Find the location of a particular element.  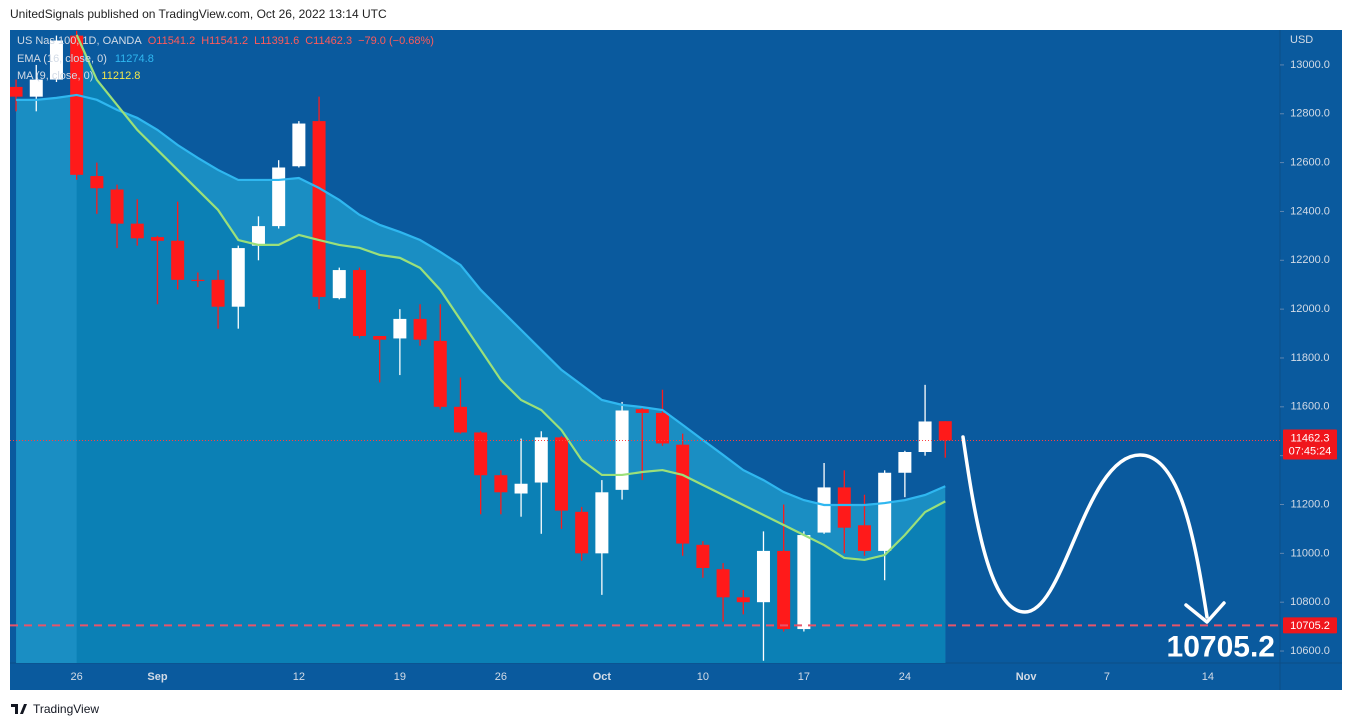

x-tick-label: 24 is located at coordinates (905, 677).